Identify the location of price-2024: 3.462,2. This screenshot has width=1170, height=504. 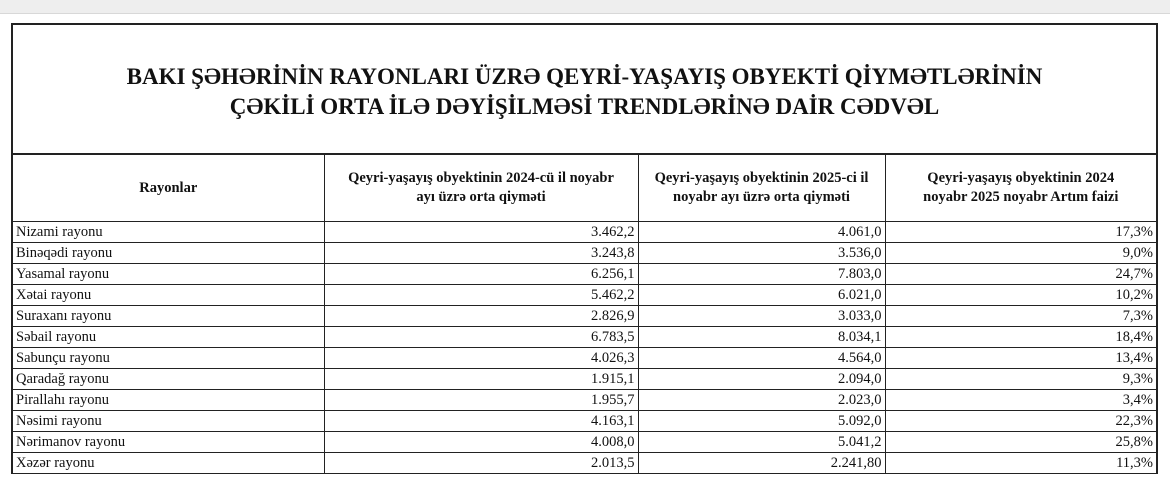
(481, 232).